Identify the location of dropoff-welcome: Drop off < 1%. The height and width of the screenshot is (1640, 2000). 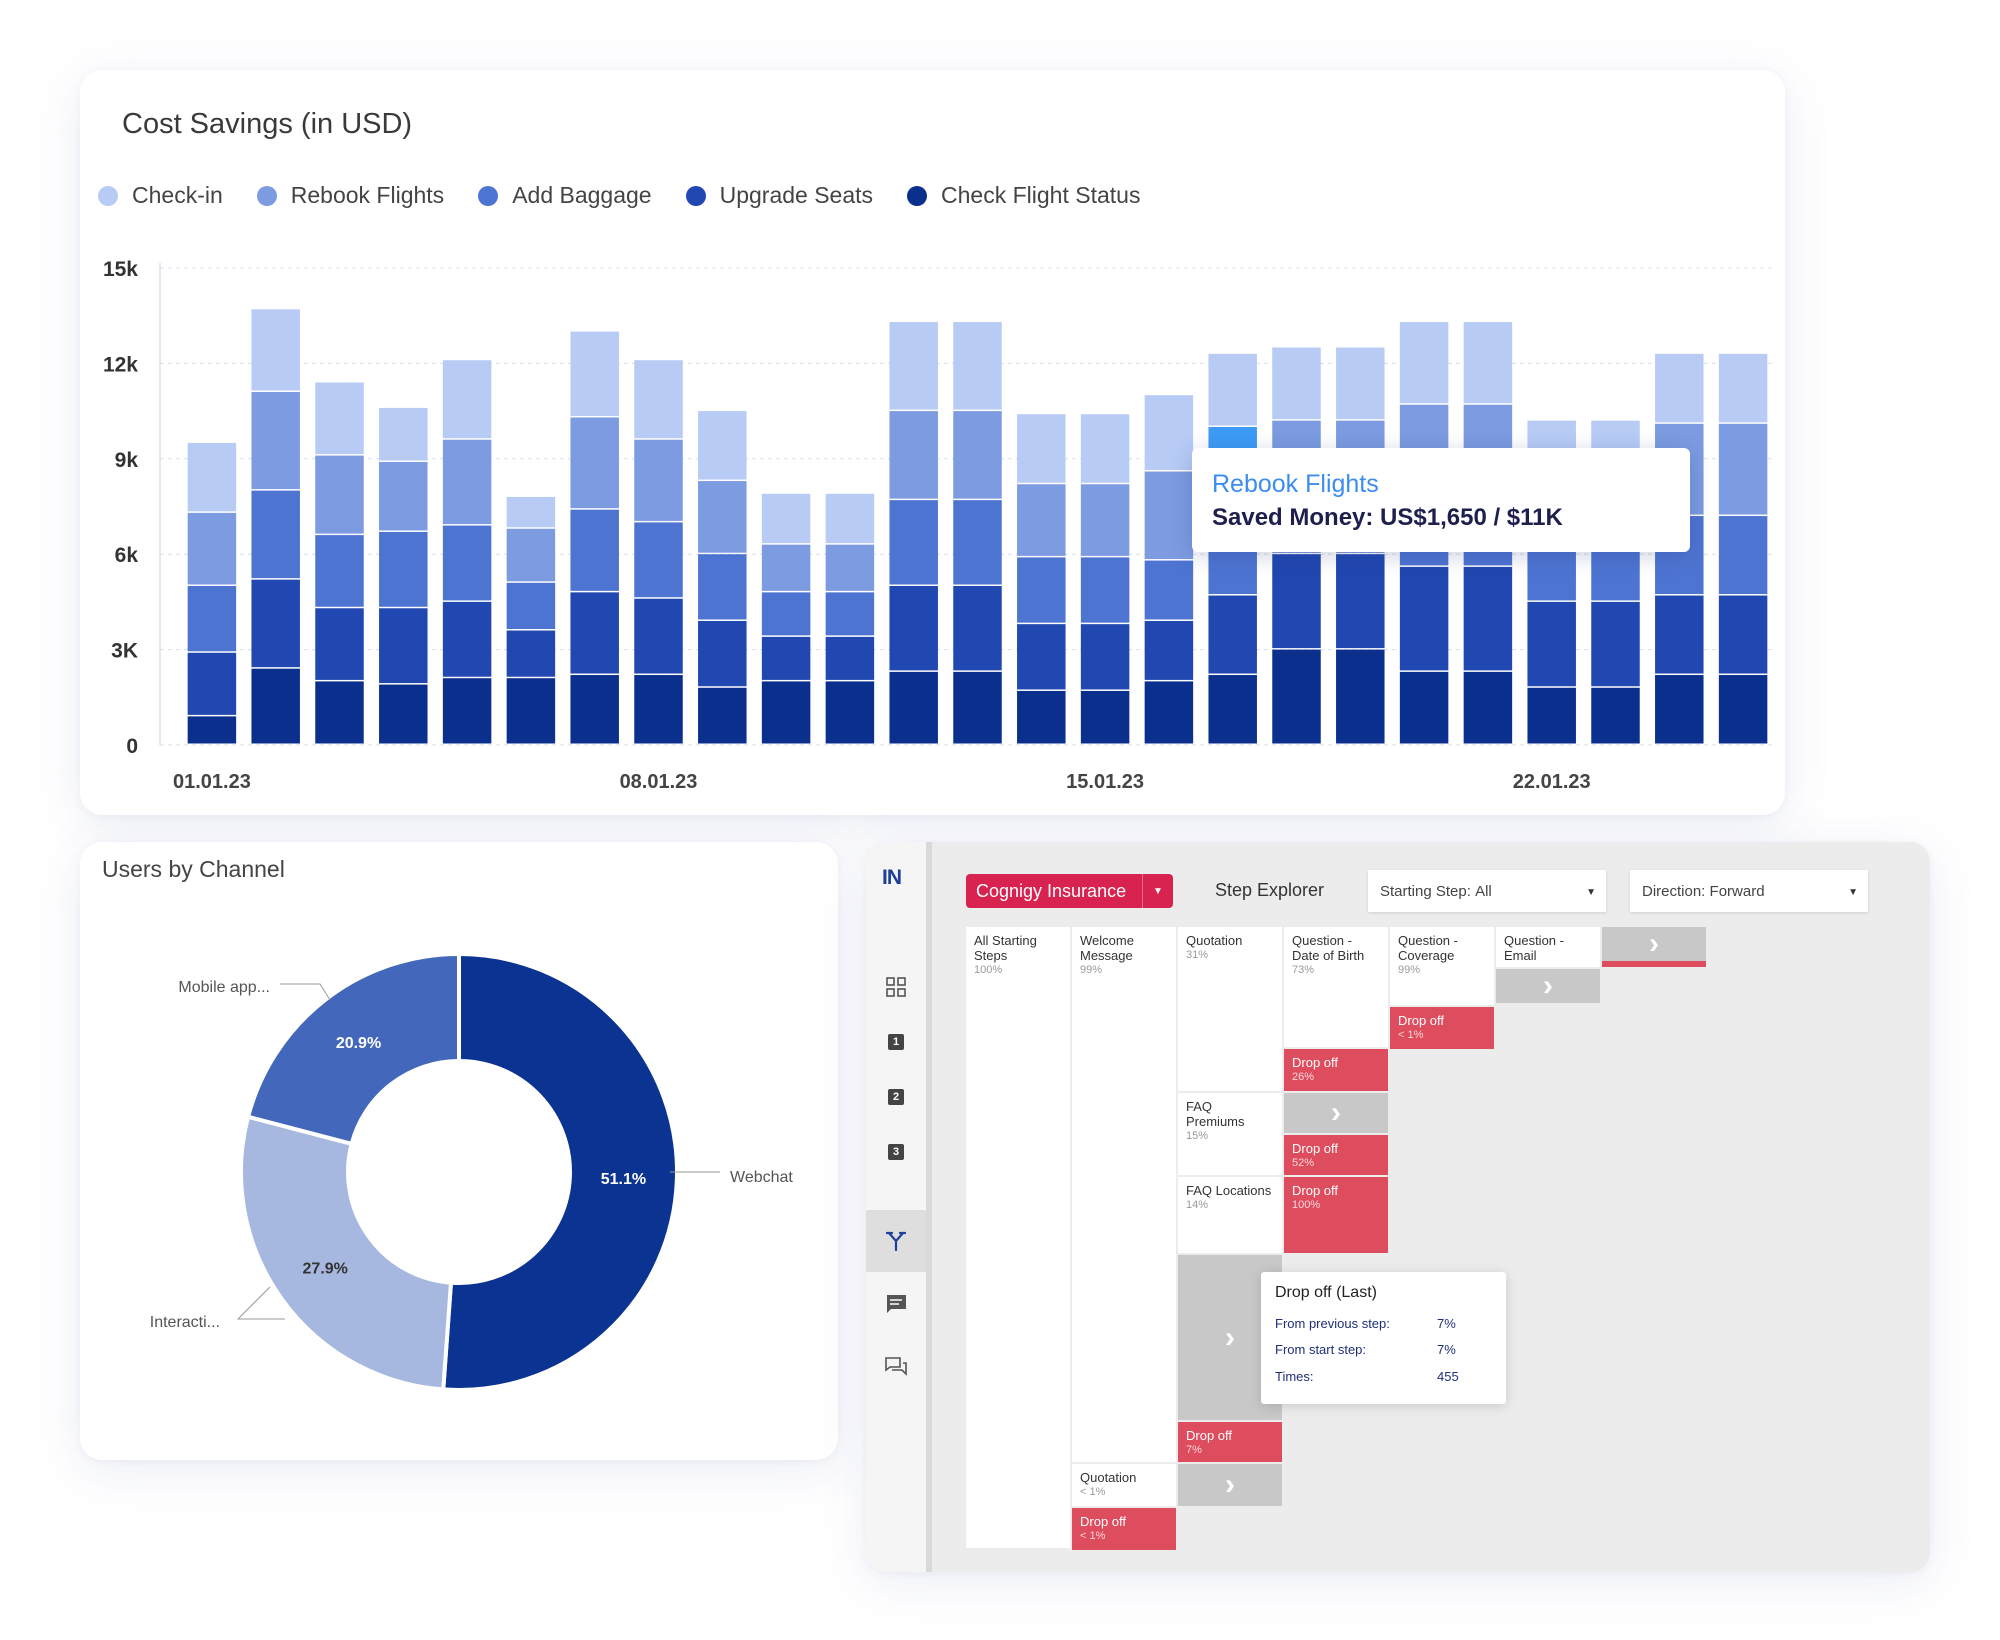
(1124, 1529).